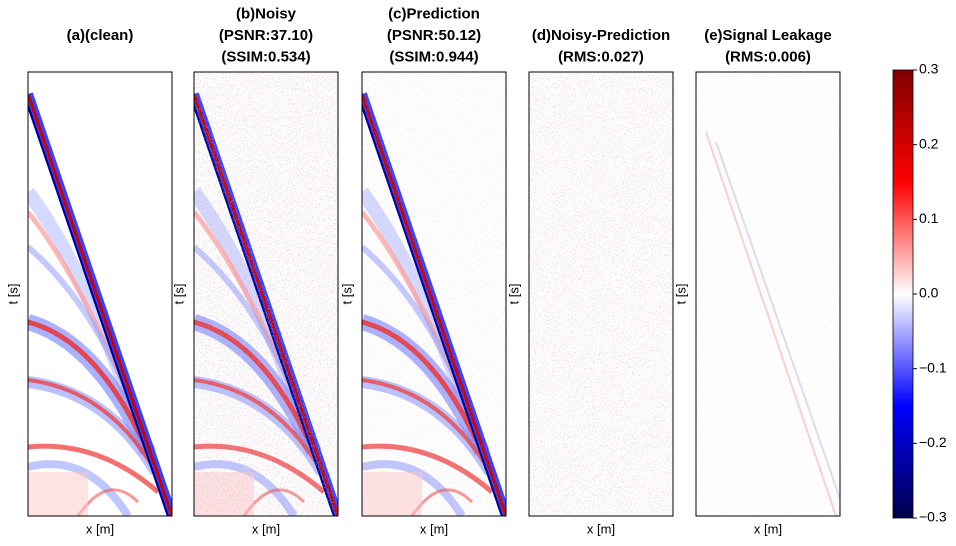  Describe the element at coordinates (903, 294) in the screenshot. I see `colorbar` at that location.